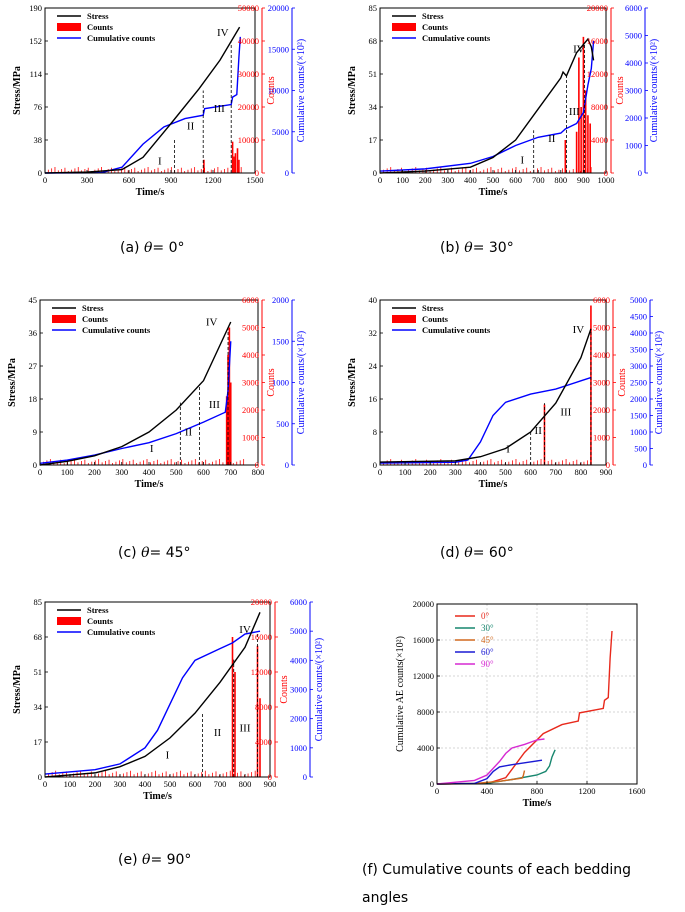  Describe the element at coordinates (373, 74) in the screenshot. I see `y-tick-label: 51` at that location.